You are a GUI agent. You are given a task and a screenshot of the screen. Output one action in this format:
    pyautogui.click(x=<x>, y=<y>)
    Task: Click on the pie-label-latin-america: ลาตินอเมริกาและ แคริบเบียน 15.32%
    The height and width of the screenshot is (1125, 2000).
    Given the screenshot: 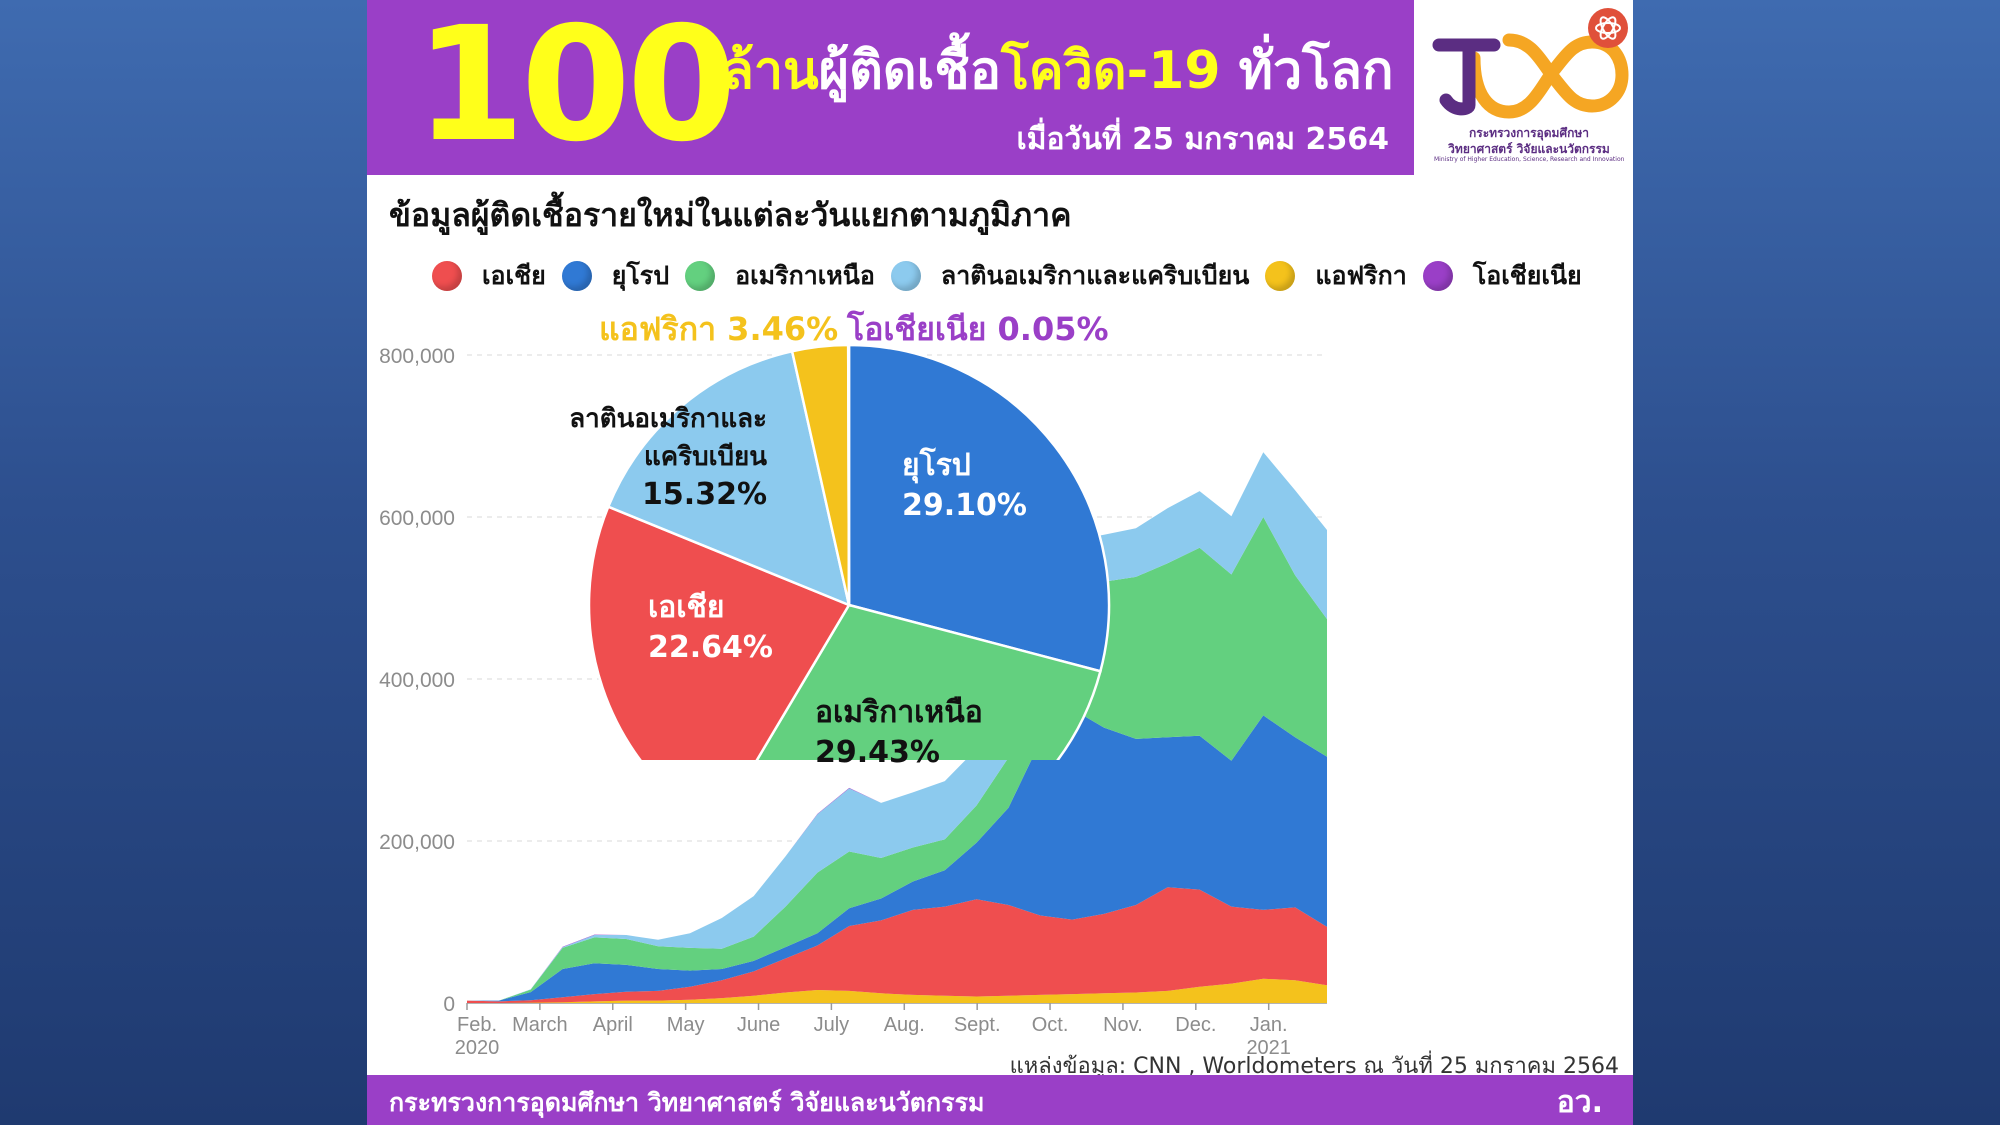 What is the action you would take?
    pyautogui.click(x=647, y=457)
    